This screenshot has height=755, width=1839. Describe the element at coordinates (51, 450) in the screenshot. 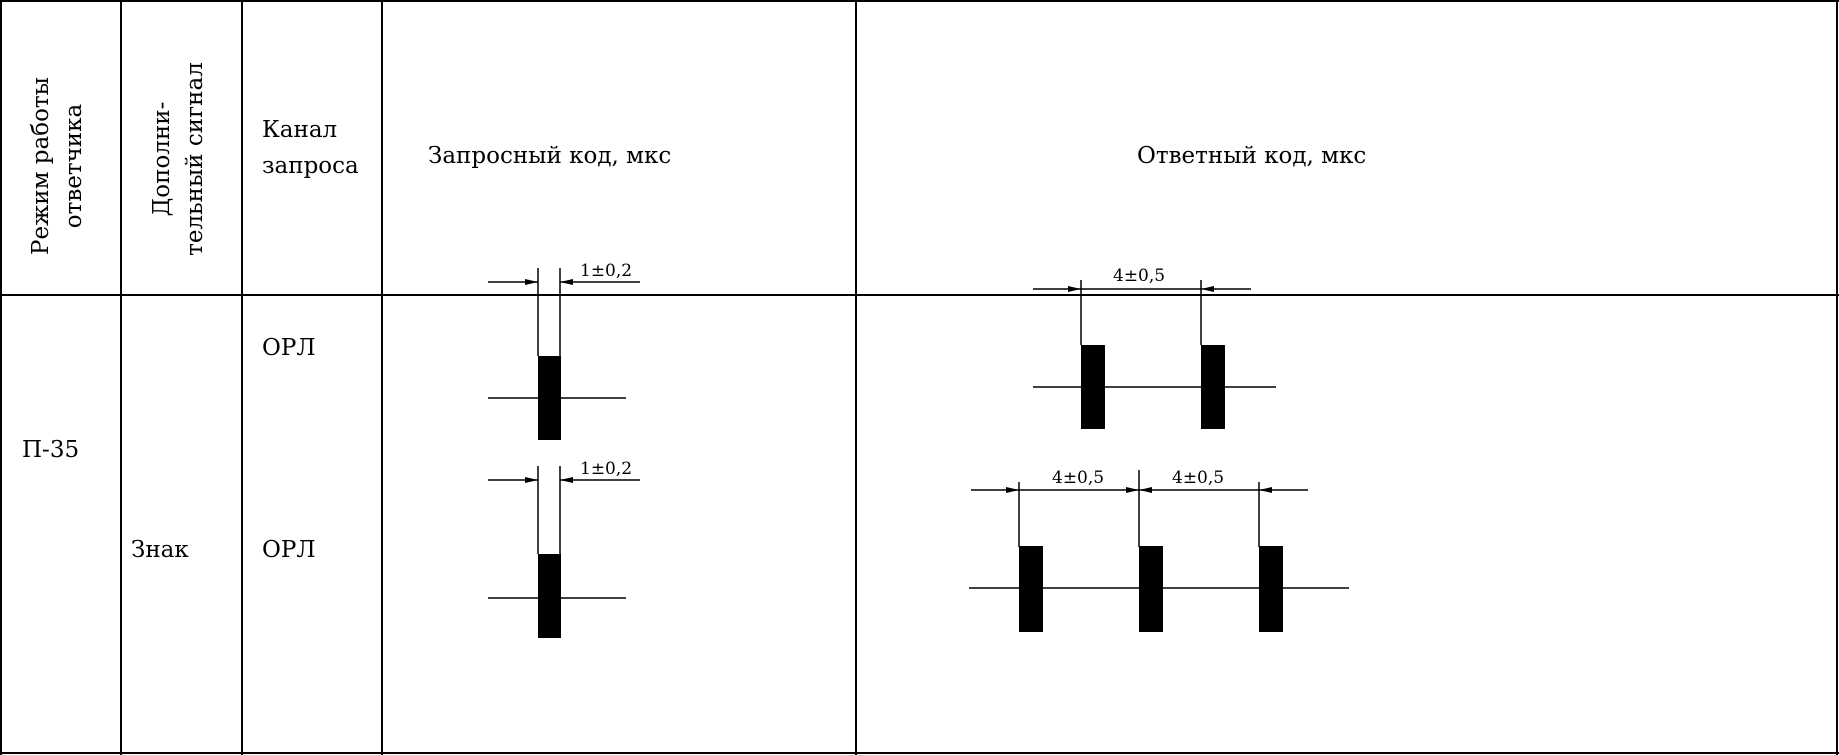

I see `mode-value: П-35` at that location.